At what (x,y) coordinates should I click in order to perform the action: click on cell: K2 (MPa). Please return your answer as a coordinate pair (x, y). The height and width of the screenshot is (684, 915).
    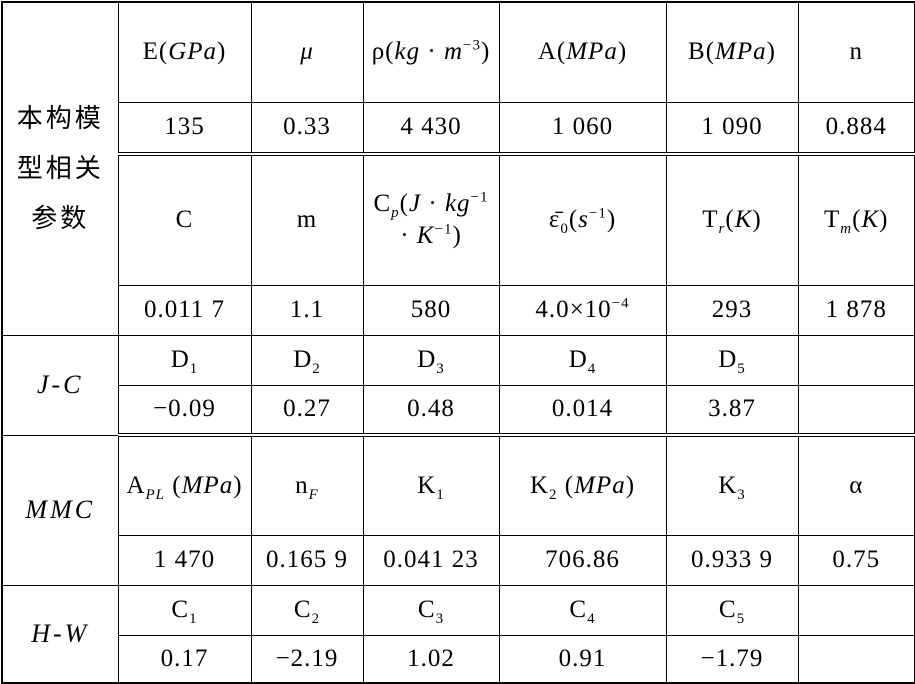
    Looking at the image, I should click on (582, 485).